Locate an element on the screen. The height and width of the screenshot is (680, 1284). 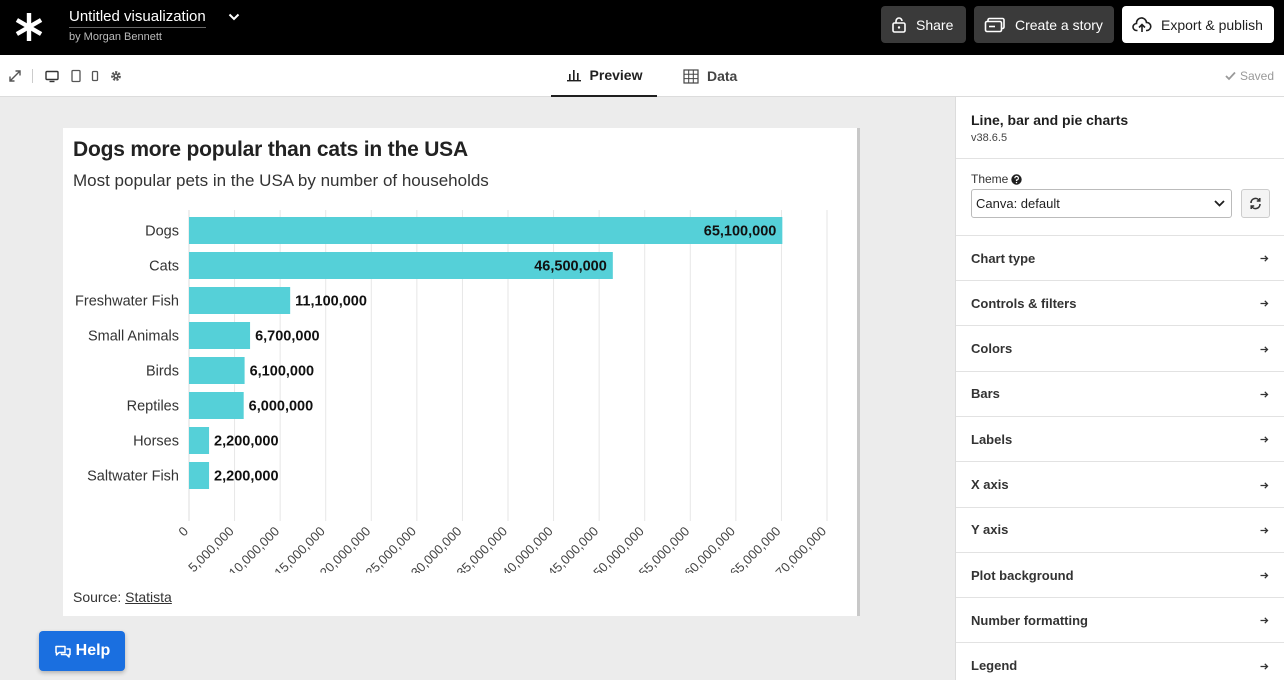
doc-title: Untitled visualization is located at coordinates (137, 18).